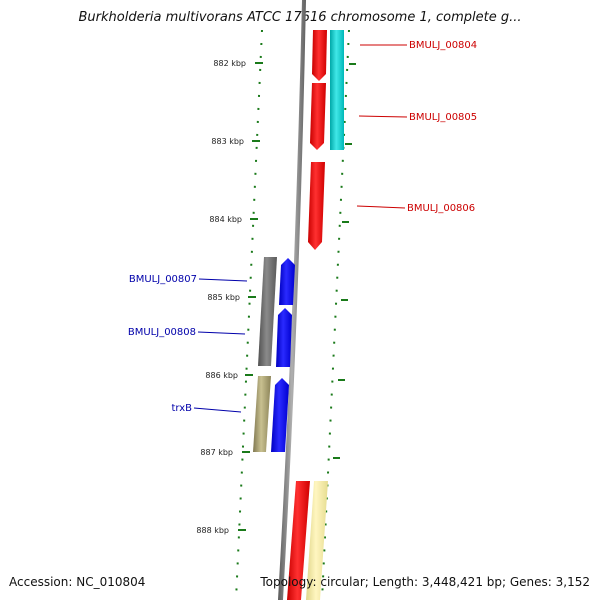 The image size is (600, 600). I want to click on gene-label: BMULJ_00805, so click(443, 117).